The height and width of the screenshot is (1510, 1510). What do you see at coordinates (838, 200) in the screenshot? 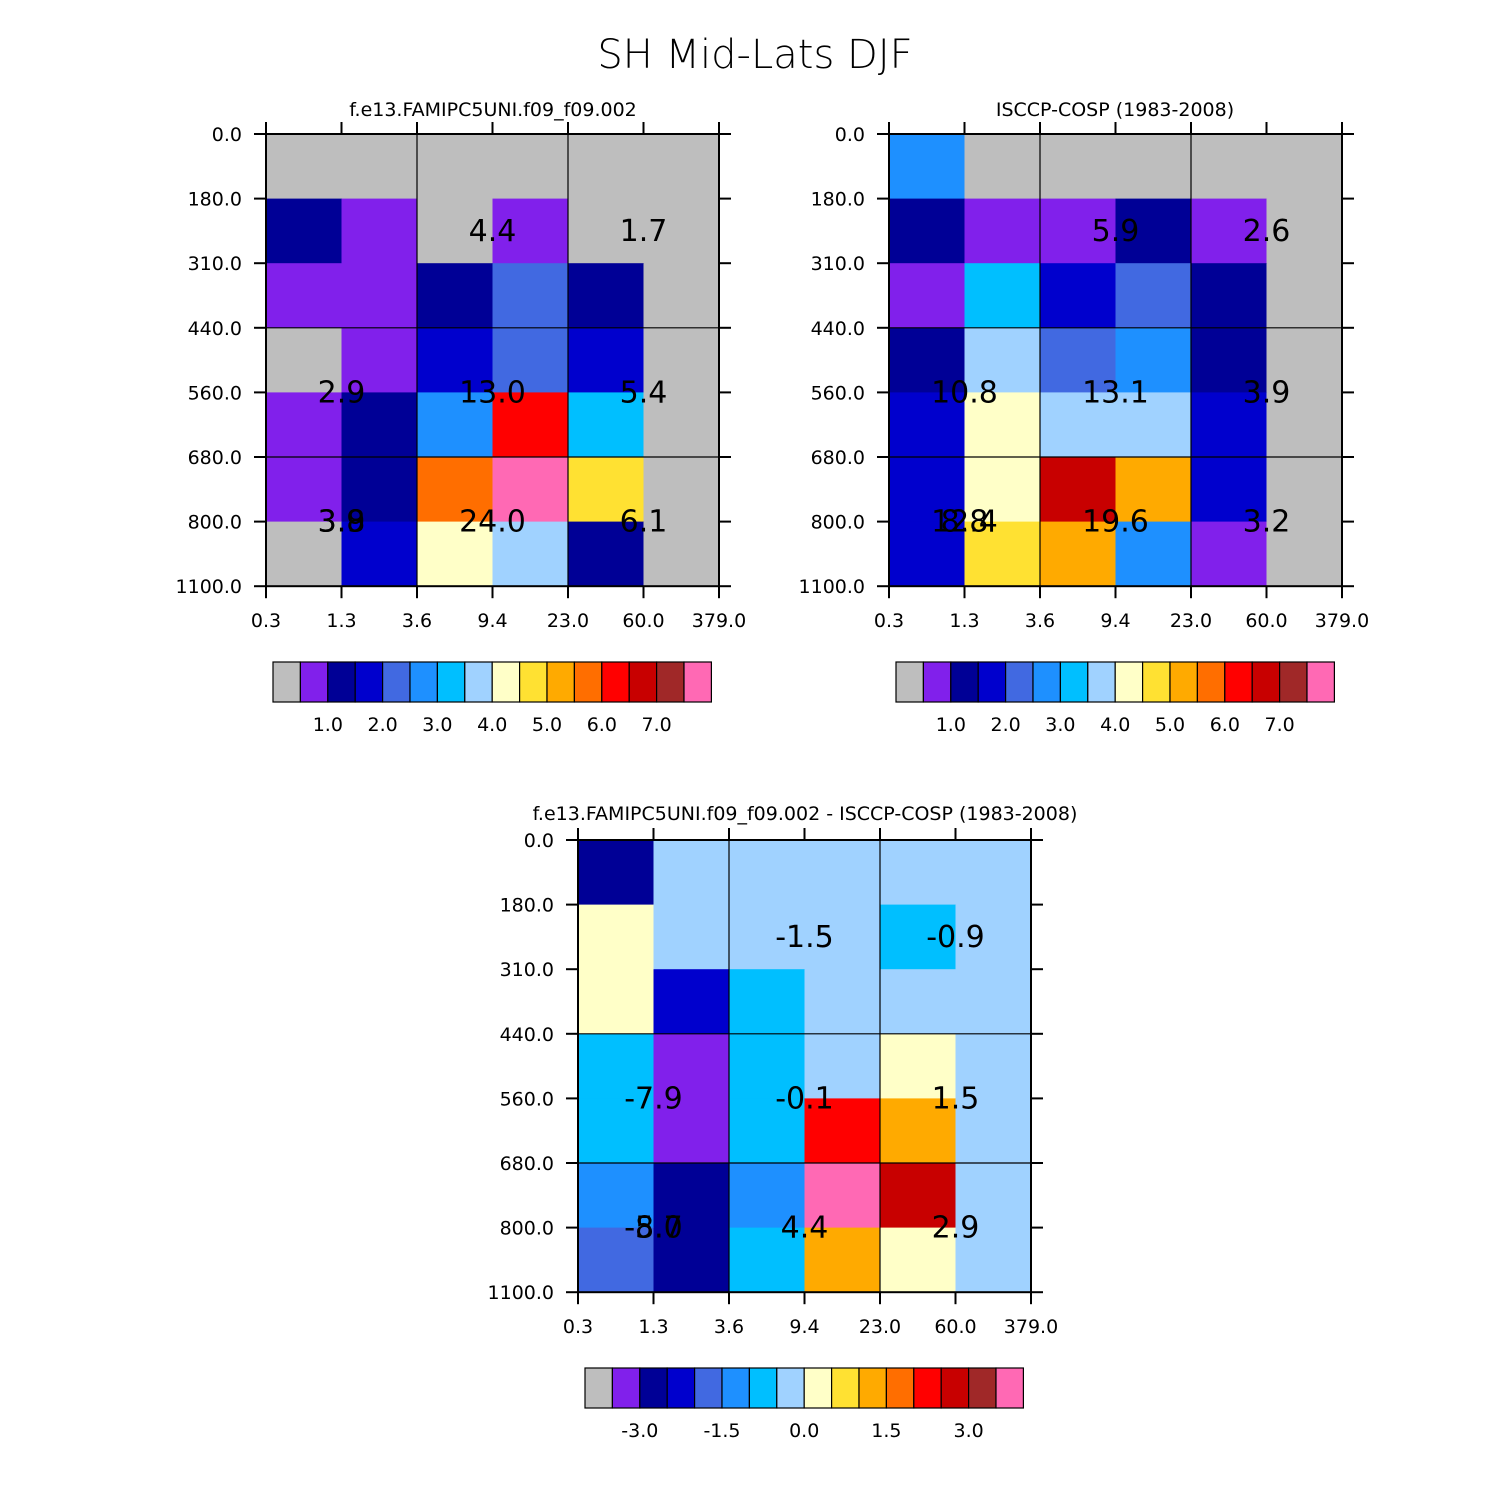
I see `y-tick-label: 180.0` at bounding box center [838, 200].